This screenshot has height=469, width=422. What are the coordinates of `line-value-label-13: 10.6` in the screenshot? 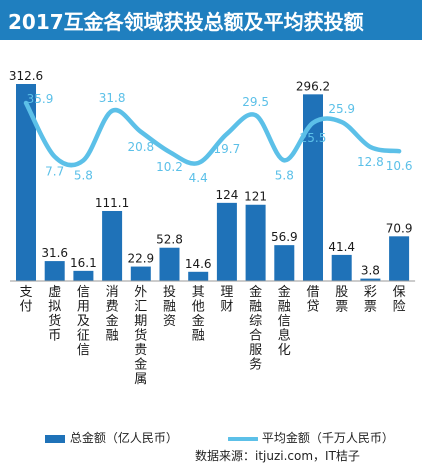 It's located at (399, 166).